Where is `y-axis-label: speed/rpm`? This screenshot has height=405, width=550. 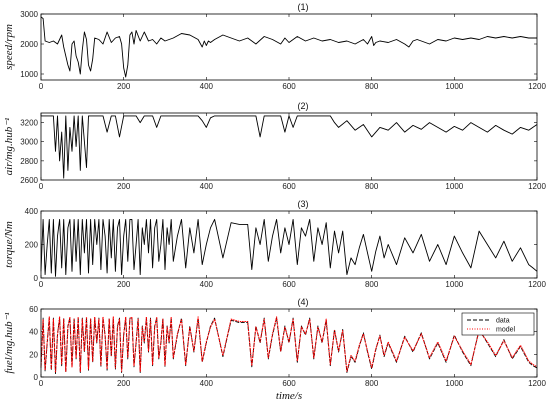 y-axis-label: speed/rpm is located at coordinates (9, 47).